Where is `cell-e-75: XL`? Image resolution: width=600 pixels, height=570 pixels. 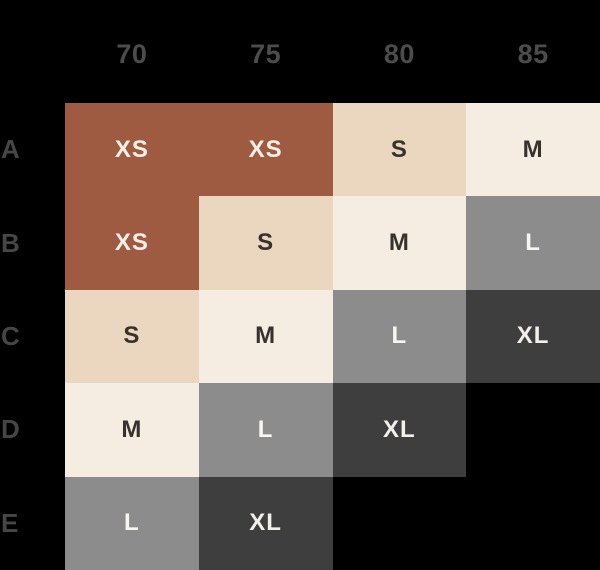
cell-e-75: XL is located at coordinates (265, 523).